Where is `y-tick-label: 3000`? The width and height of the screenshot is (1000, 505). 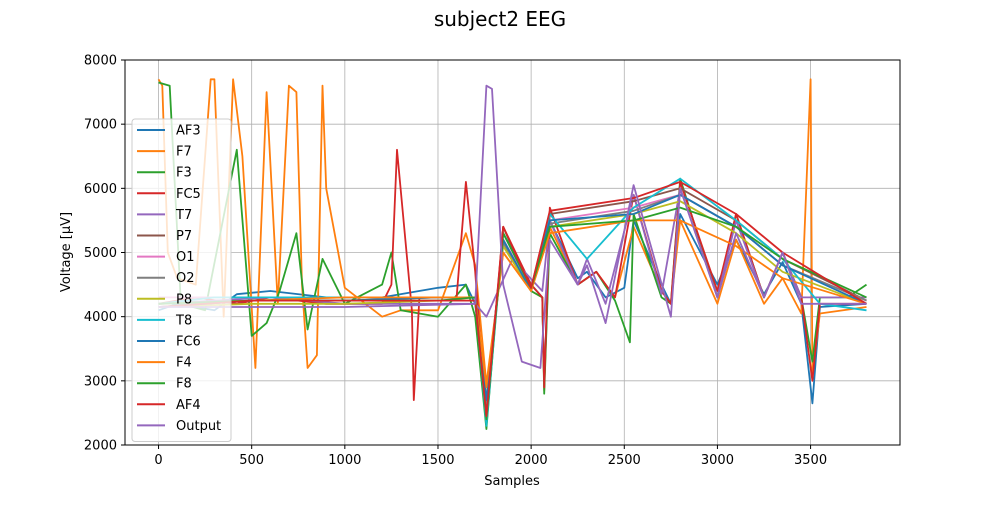 y-tick-label: 3000 is located at coordinates (100, 381).